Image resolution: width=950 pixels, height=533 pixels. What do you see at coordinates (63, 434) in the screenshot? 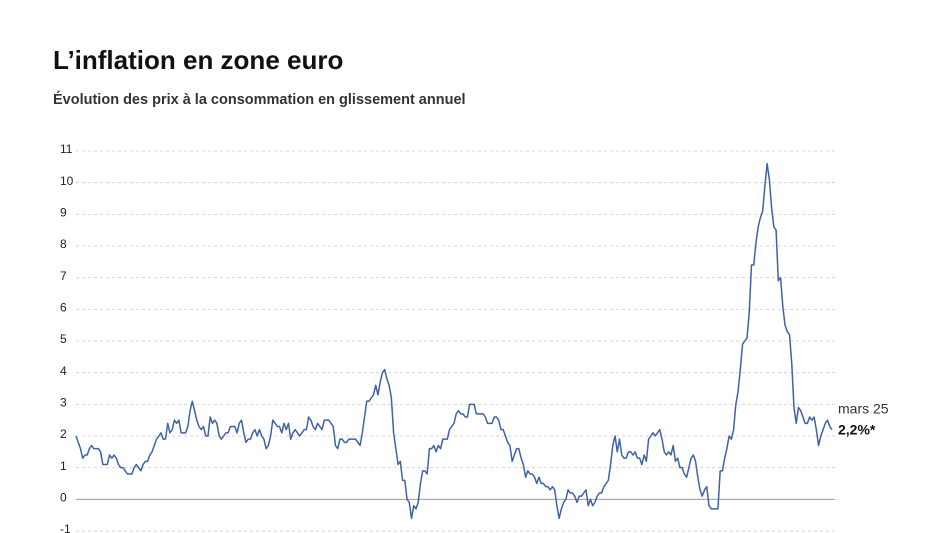
I see `y-tick-label: 2` at bounding box center [63, 434].